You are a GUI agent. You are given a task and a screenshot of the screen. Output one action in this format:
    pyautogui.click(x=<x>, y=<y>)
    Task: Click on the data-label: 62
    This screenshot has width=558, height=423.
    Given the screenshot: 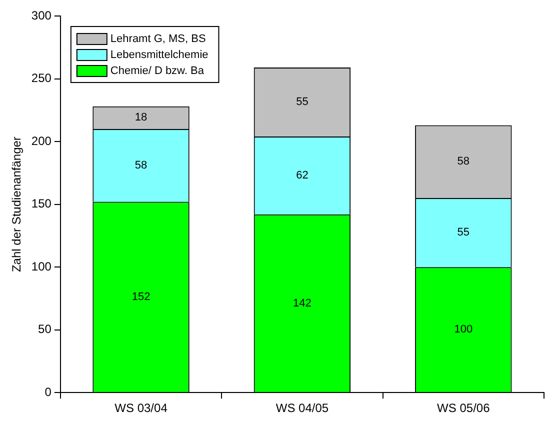 What is the action you would take?
    pyautogui.click(x=302, y=175)
    